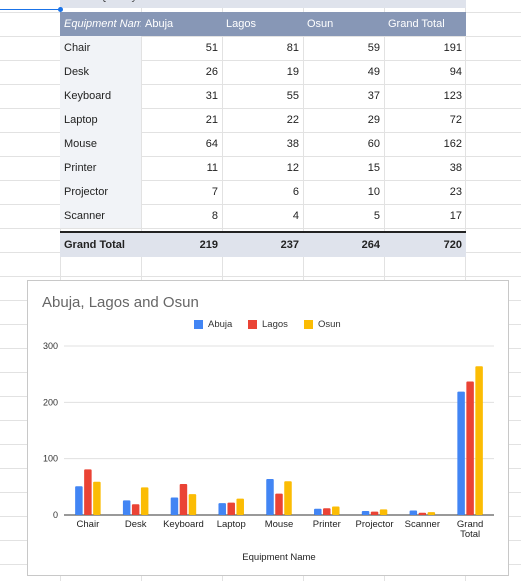  Describe the element at coordinates (373, 168) in the screenshot. I see `cell-value: 15` at that location.